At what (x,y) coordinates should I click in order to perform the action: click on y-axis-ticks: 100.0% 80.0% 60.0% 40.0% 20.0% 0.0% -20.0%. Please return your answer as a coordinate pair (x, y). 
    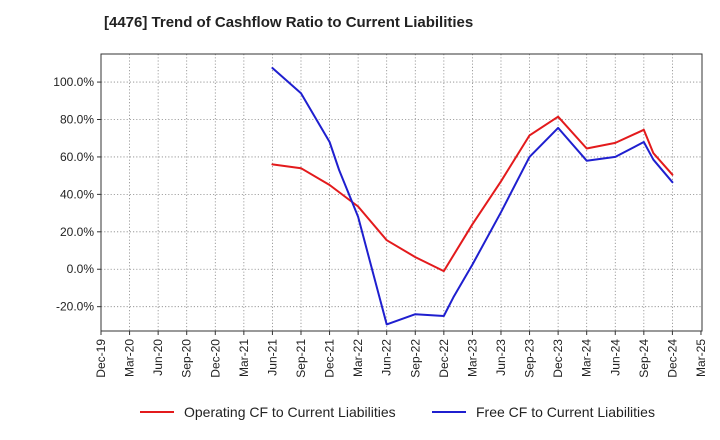
    Looking at the image, I should click on (77, 194).